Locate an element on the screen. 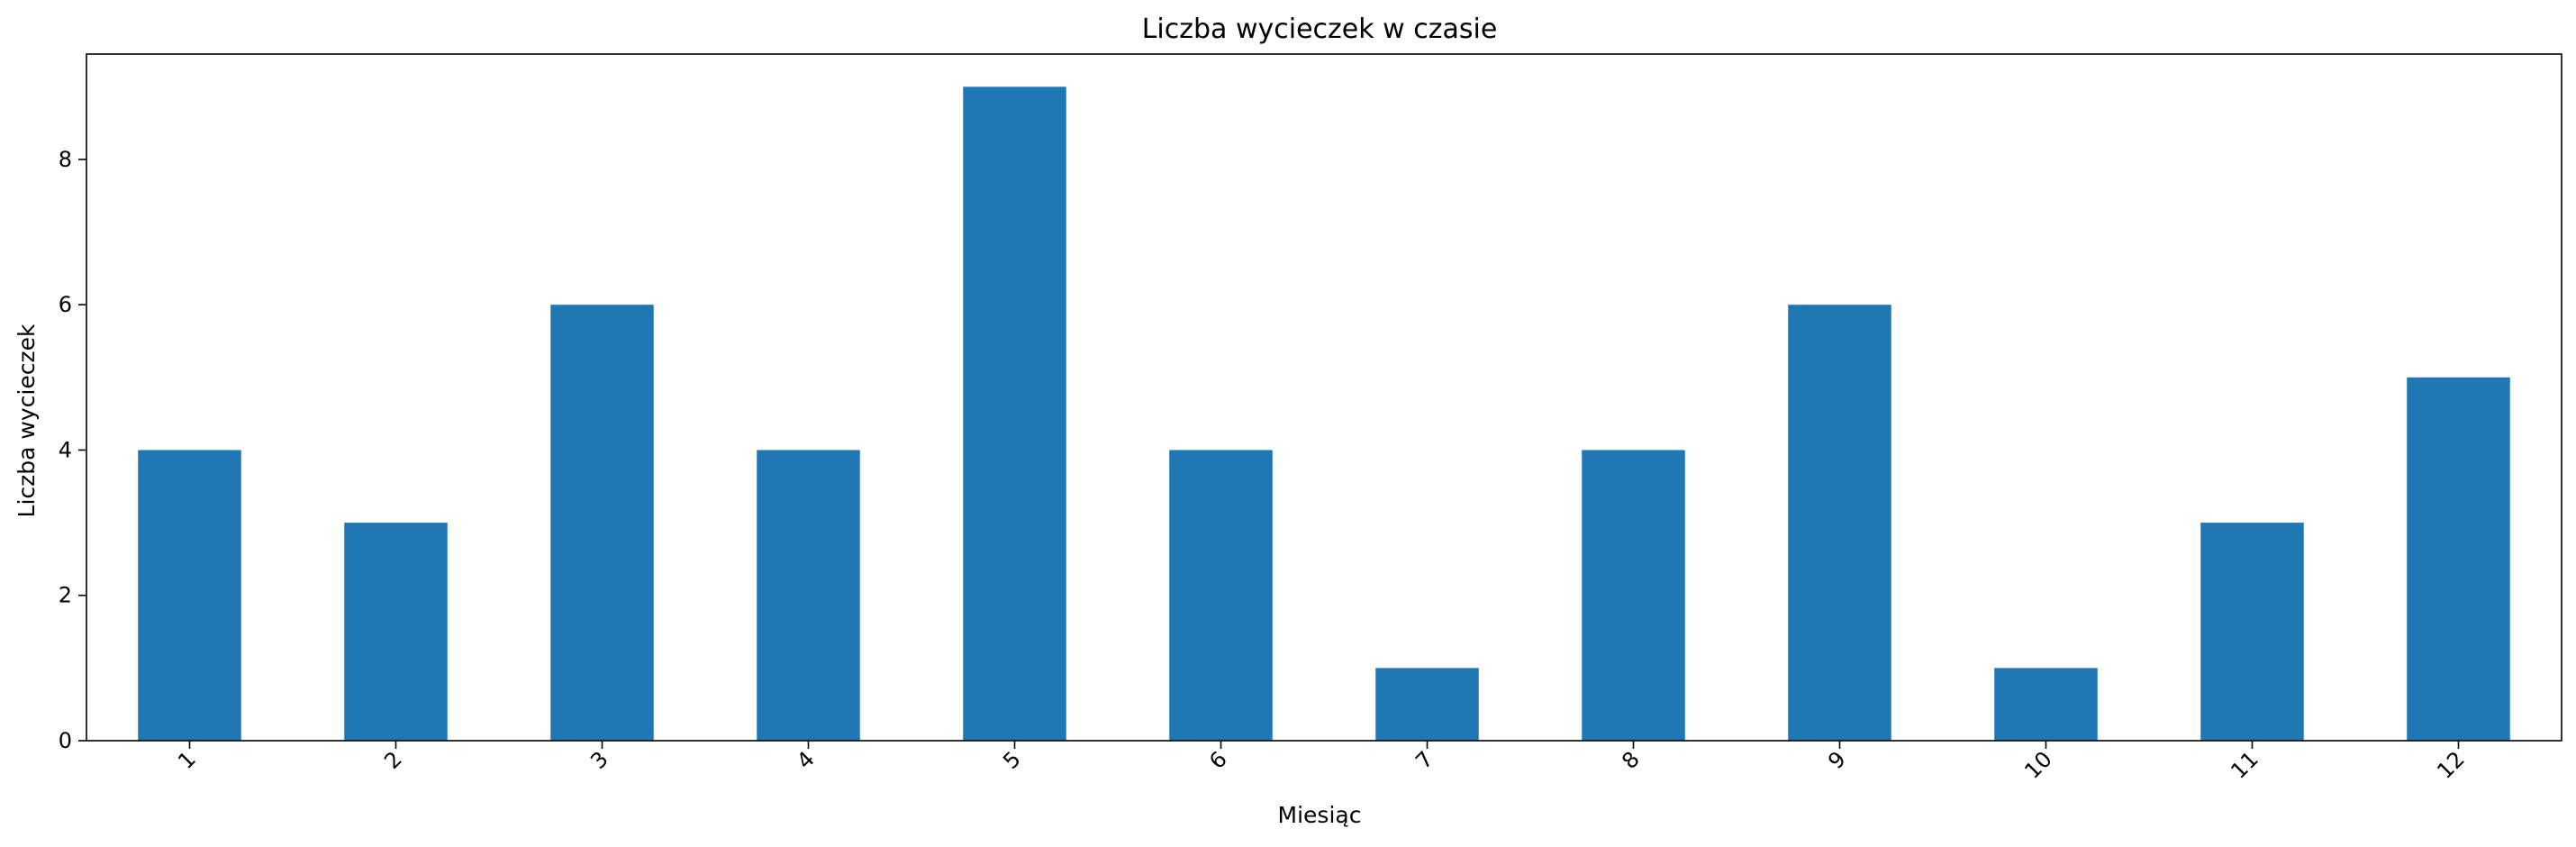 Image resolution: width=2576 pixels, height=847 pixels. y-axis-label: Liczba wycieczek is located at coordinates (27, 420).